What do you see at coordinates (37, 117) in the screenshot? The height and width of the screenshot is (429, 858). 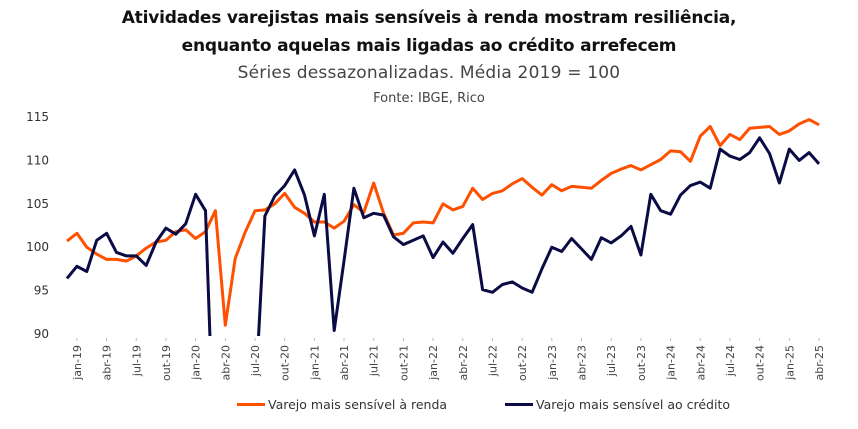 I see `y-tick-label: 115` at bounding box center [37, 117].